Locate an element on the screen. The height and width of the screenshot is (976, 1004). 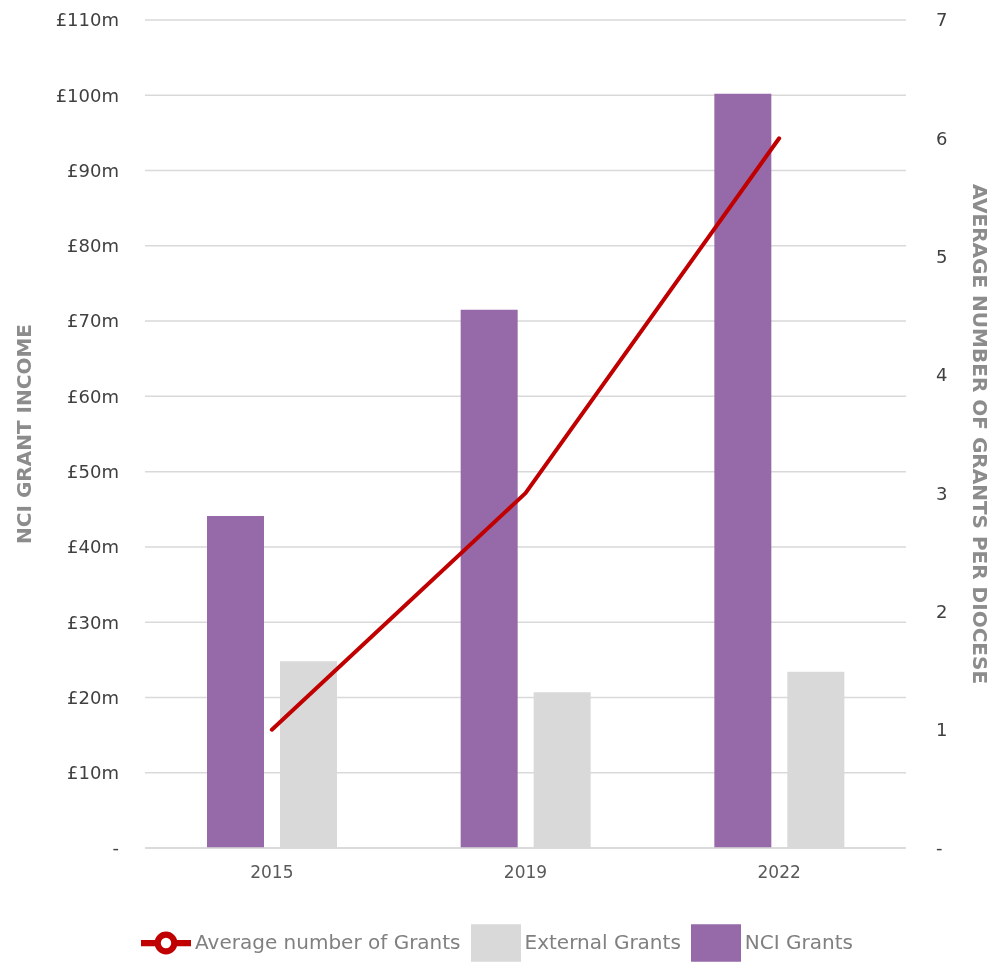
y2-tick-label: 7 is located at coordinates (942, 20).